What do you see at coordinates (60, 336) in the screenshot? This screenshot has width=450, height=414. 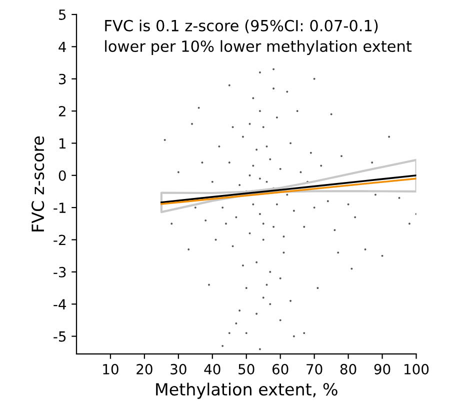 I see `y-tick-label: -5` at bounding box center [60, 336].